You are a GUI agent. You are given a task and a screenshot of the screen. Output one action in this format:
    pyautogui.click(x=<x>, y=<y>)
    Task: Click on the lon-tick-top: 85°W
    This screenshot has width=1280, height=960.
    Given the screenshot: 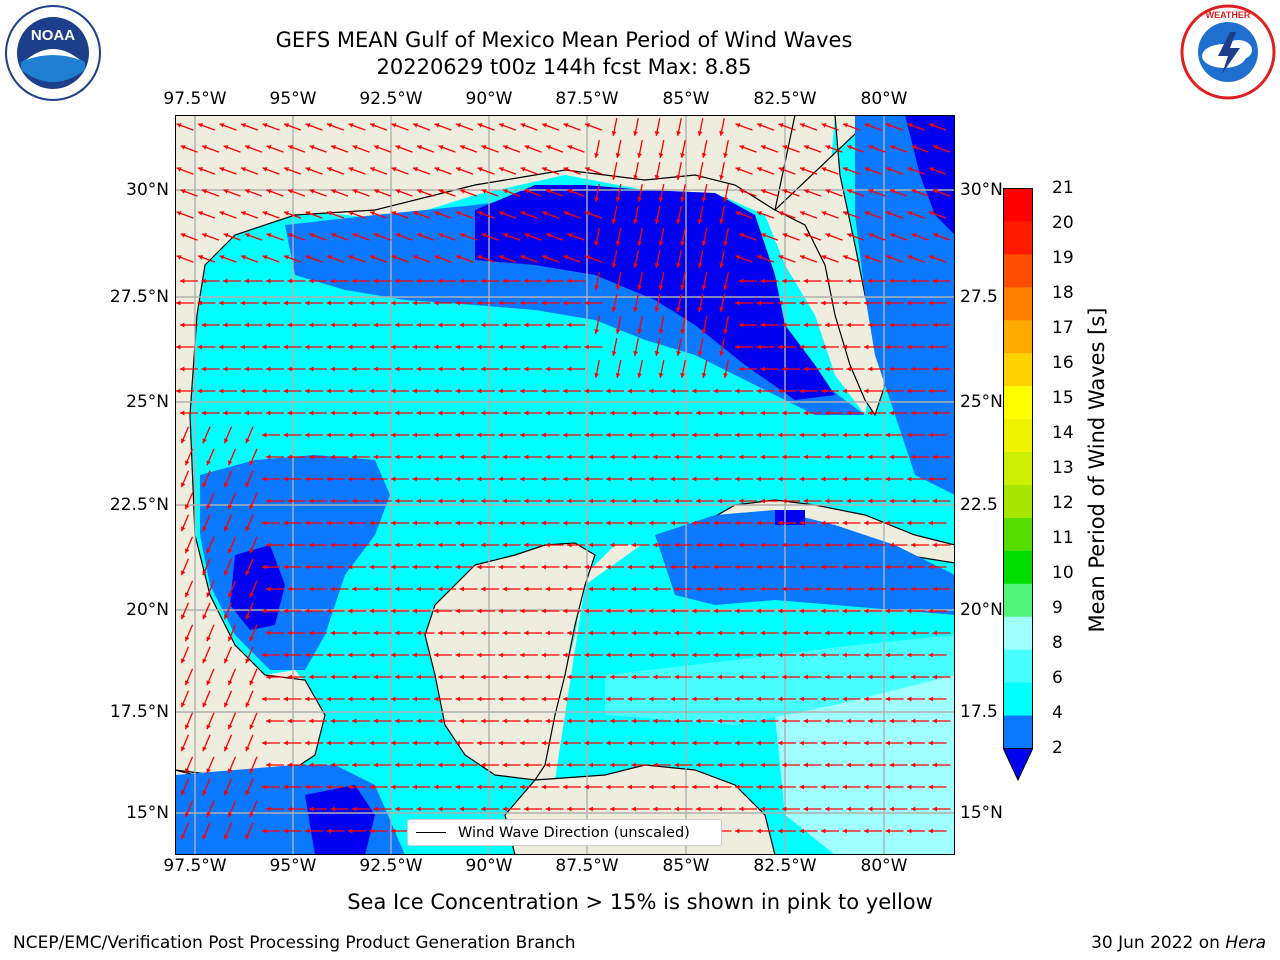 What is the action you would take?
    pyautogui.click(x=686, y=99)
    